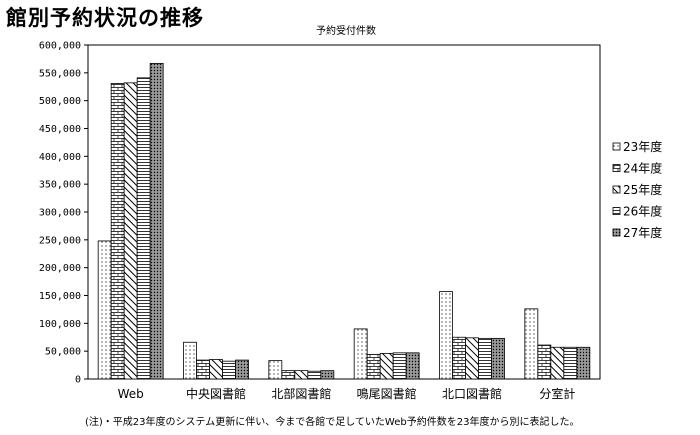 This screenshot has width=700, height=435. Describe the element at coordinates (242, 369) in the screenshot. I see `bar-27年度-中央図書館` at that location.